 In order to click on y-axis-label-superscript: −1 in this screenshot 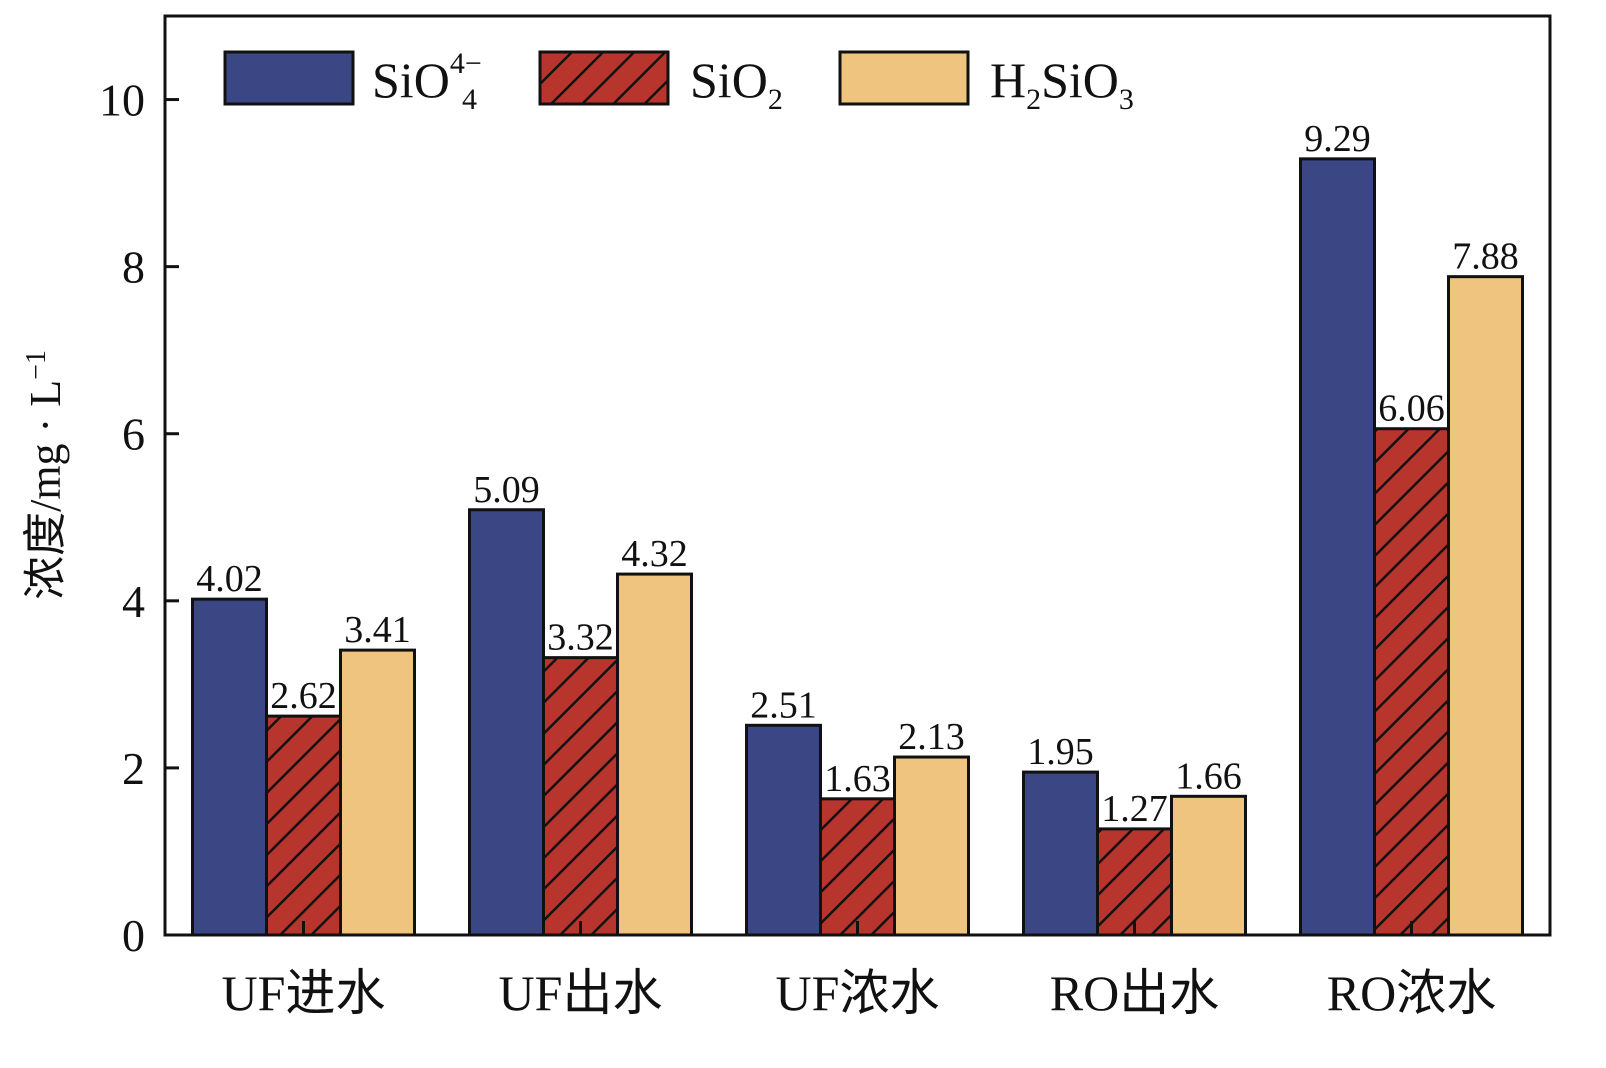, I will do `click(36, 365)`.